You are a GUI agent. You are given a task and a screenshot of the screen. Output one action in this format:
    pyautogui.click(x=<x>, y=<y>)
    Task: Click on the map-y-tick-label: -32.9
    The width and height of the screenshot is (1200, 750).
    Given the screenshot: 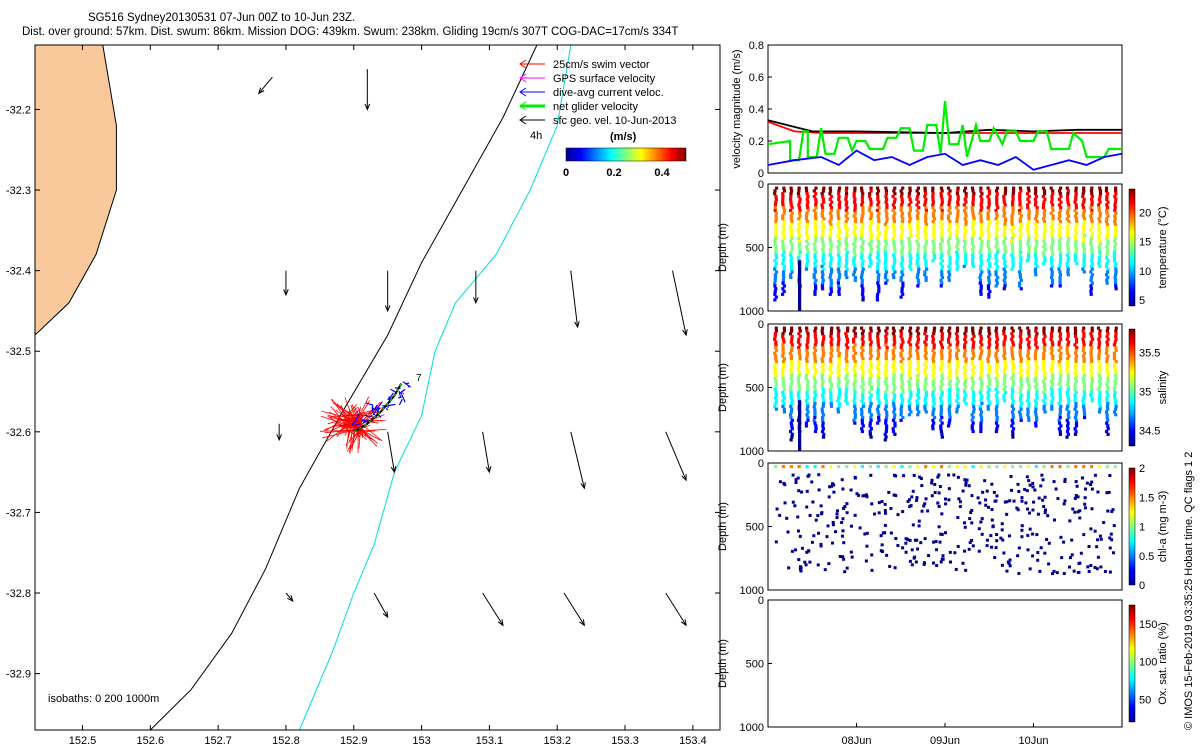 What is the action you would take?
    pyautogui.click(x=18, y=675)
    